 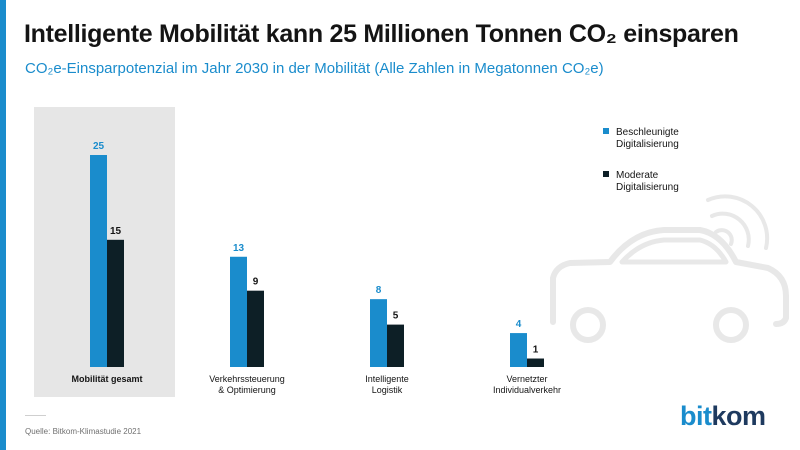 What do you see at coordinates (637, 175) in the screenshot?
I see `legend-label-1: Moderate` at bounding box center [637, 175].